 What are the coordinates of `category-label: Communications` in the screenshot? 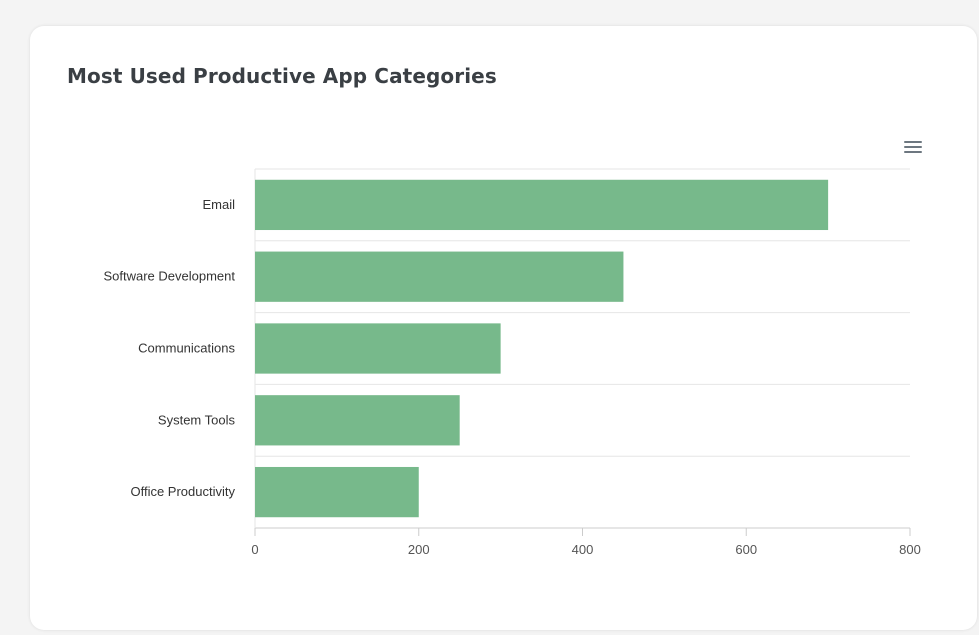 It's located at (186, 348).